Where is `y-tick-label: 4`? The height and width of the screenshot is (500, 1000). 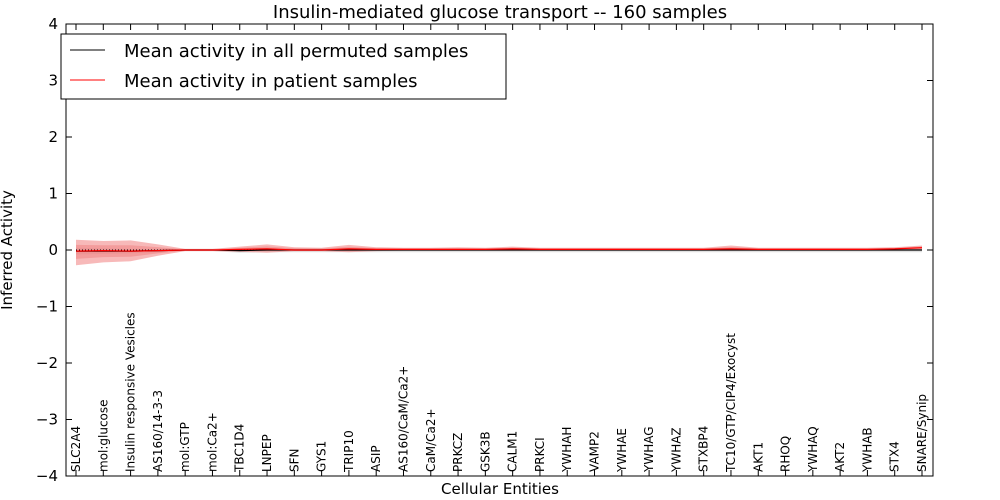 y-tick-label: 4 is located at coordinates (53, 24).